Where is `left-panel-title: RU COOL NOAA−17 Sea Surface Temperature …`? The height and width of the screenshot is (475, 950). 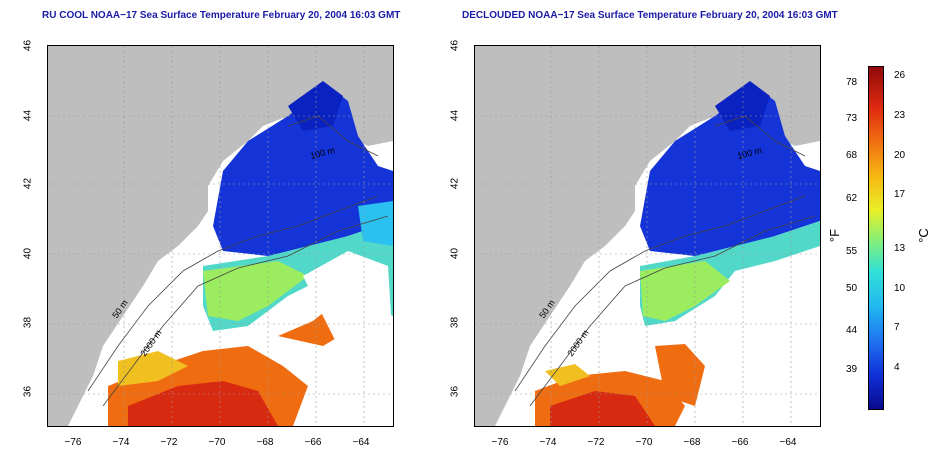 left-panel-title: RU COOL NOAA−17 Sea Surface Temperature … is located at coordinates (221, 15).